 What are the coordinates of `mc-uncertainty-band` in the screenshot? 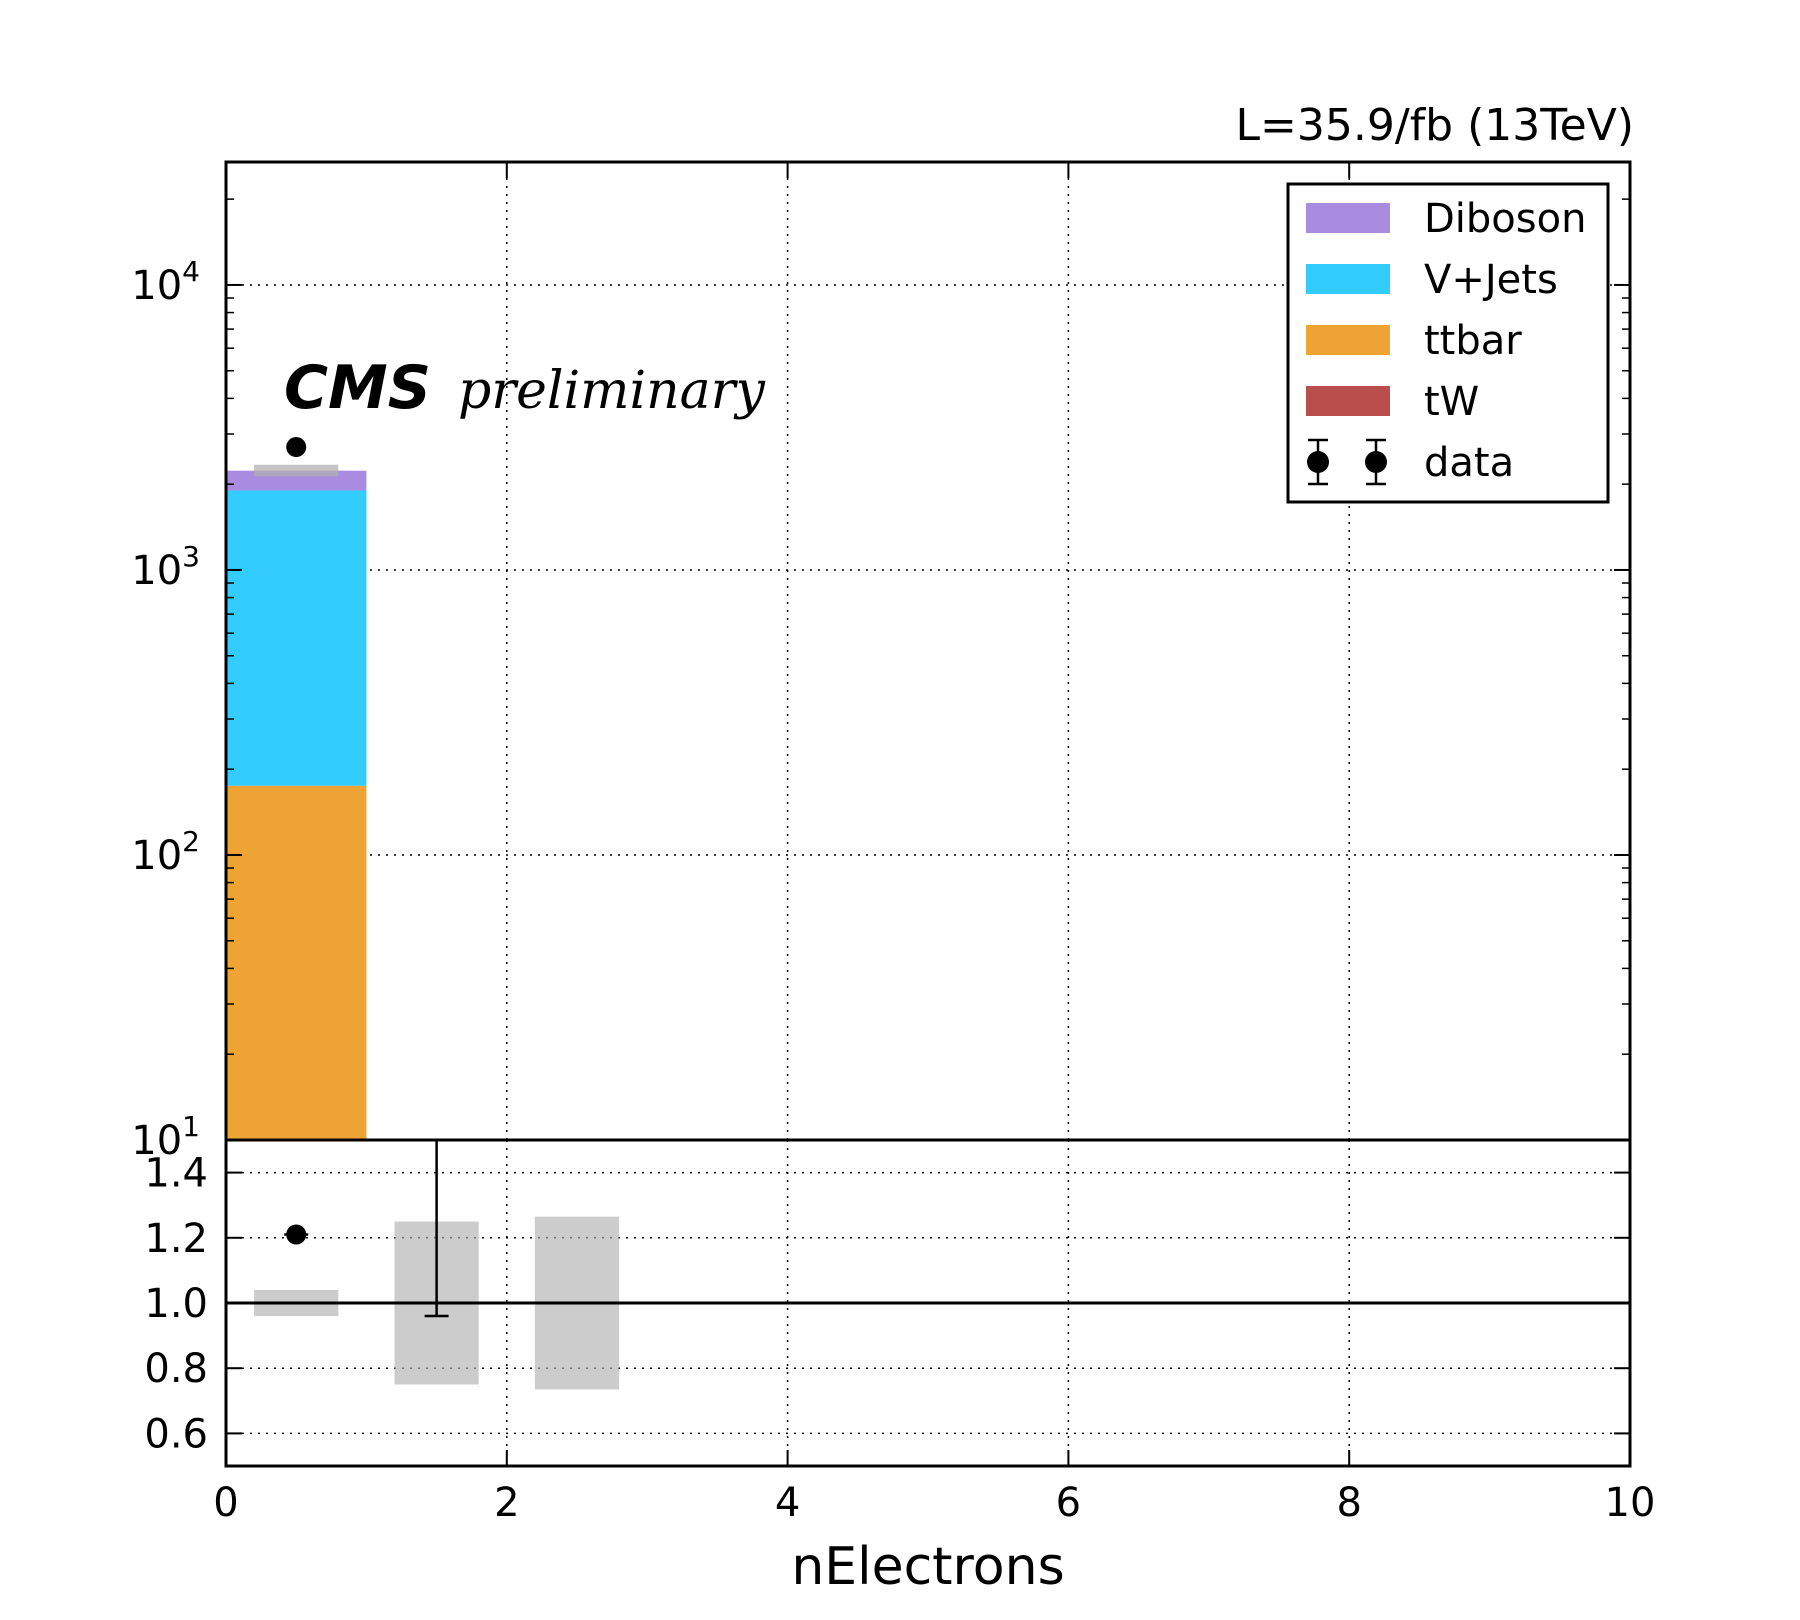 It's located at (296, 470).